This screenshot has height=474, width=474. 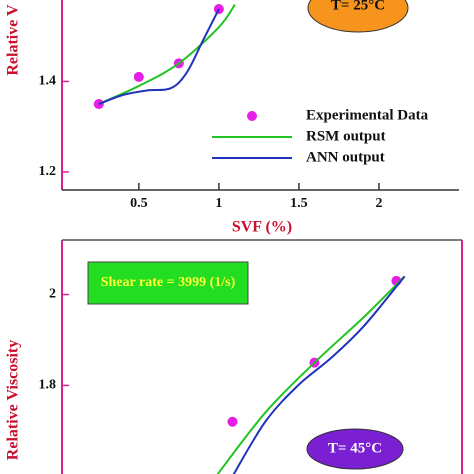 I want to click on y-axis-label: Relative V, so click(x=13, y=40).